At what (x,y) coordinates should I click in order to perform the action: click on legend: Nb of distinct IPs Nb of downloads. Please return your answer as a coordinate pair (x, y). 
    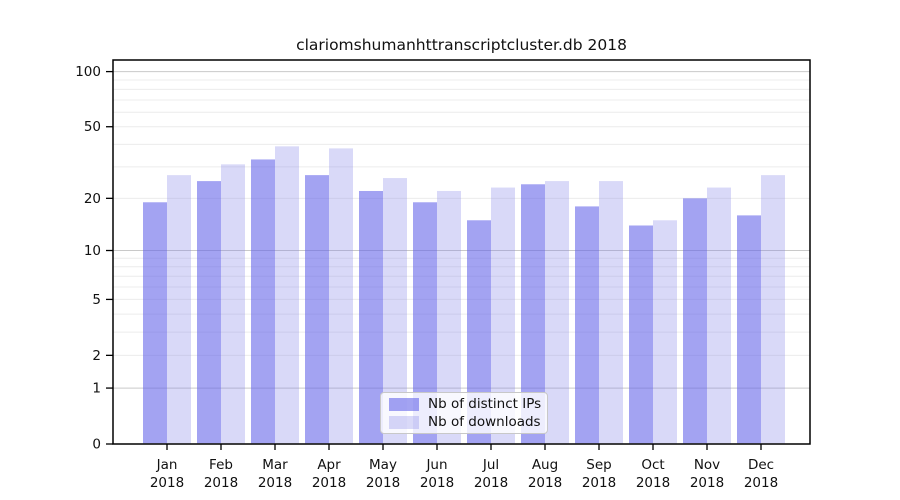
    Looking at the image, I should click on (464, 413).